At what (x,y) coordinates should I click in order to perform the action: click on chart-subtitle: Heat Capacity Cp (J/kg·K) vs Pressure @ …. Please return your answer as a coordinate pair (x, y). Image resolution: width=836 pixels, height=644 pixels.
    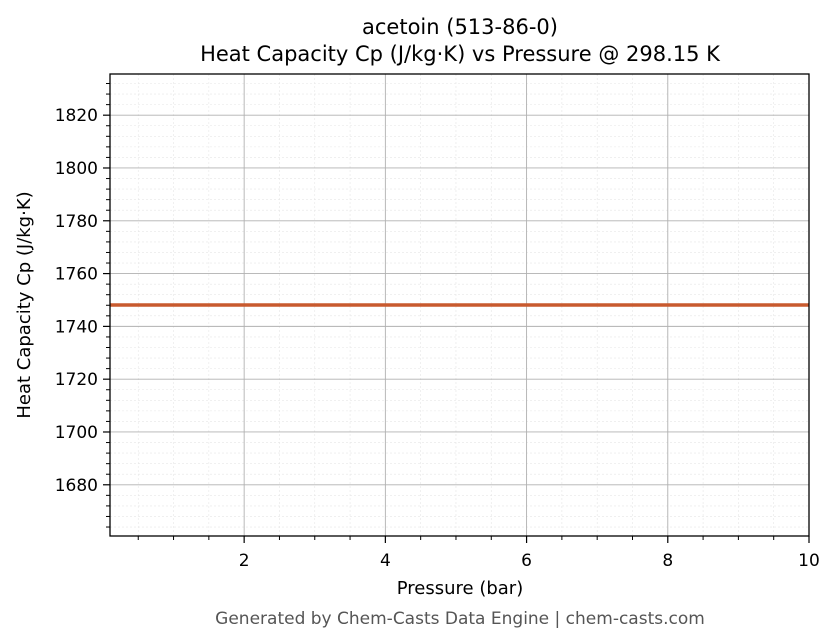
    Looking at the image, I should click on (460, 54).